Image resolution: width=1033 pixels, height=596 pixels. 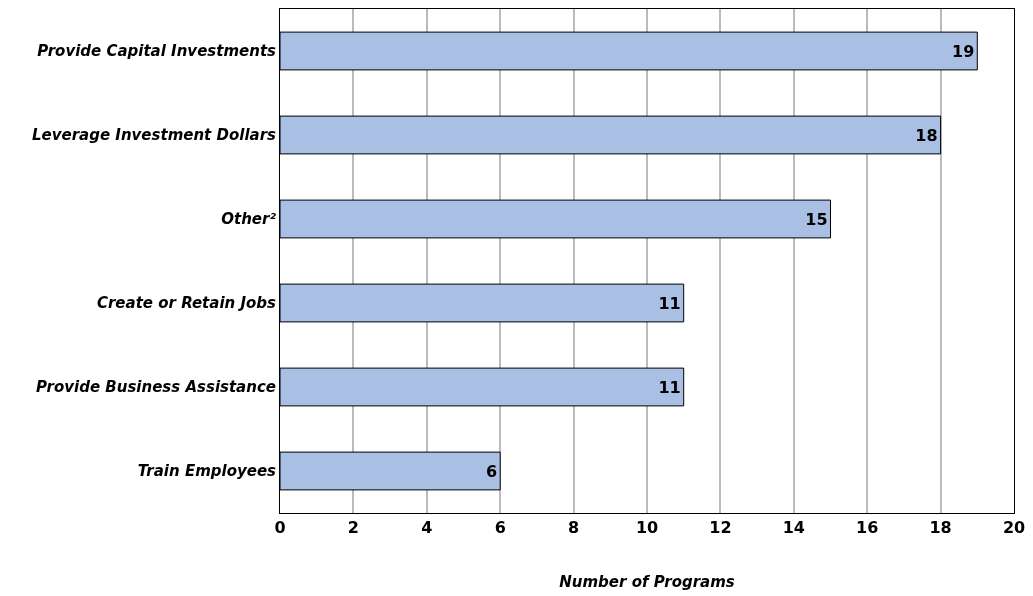 What do you see at coordinates (207, 471) in the screenshot?
I see `y-tick-label: Train Employees` at bounding box center [207, 471].